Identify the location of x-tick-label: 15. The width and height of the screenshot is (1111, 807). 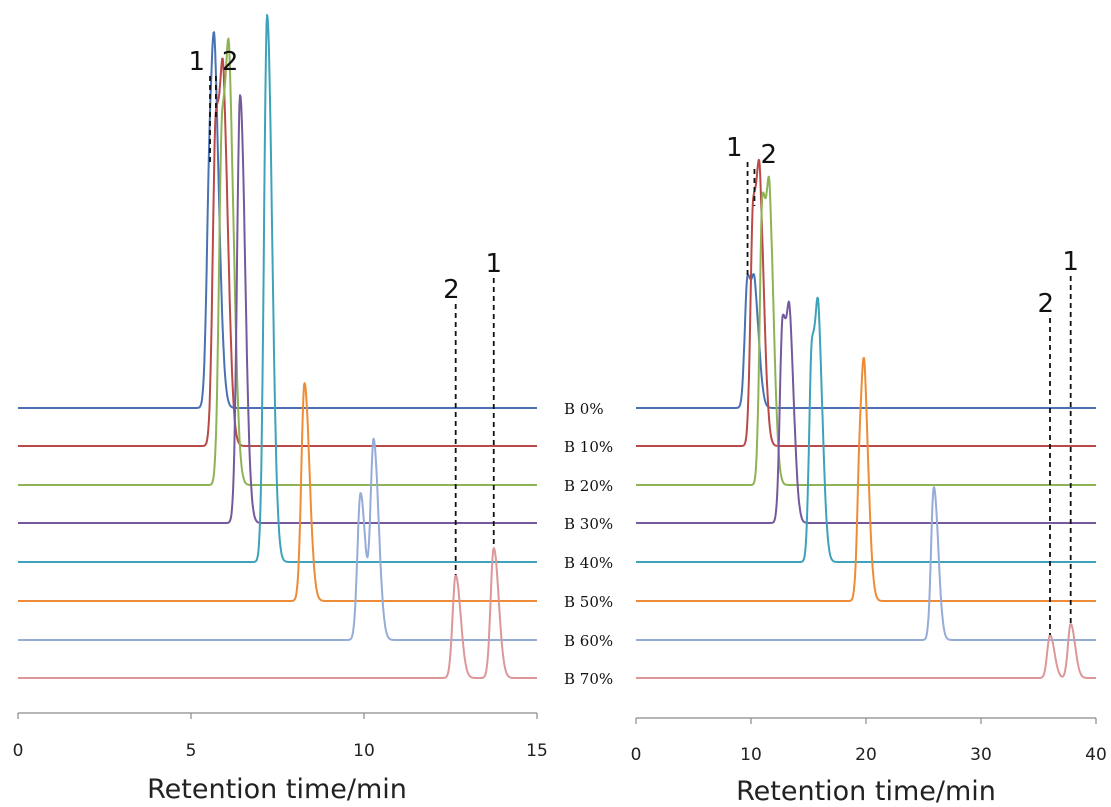
(537, 751).